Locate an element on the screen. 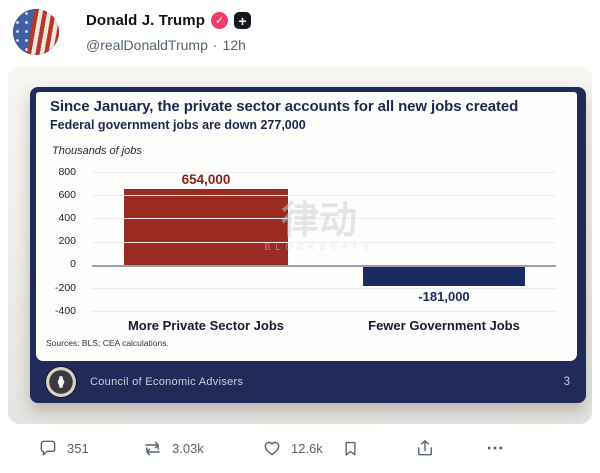 Image resolution: width=600 pixels, height=473 pixels. y-tick-label: 200 is located at coordinates (67, 241).